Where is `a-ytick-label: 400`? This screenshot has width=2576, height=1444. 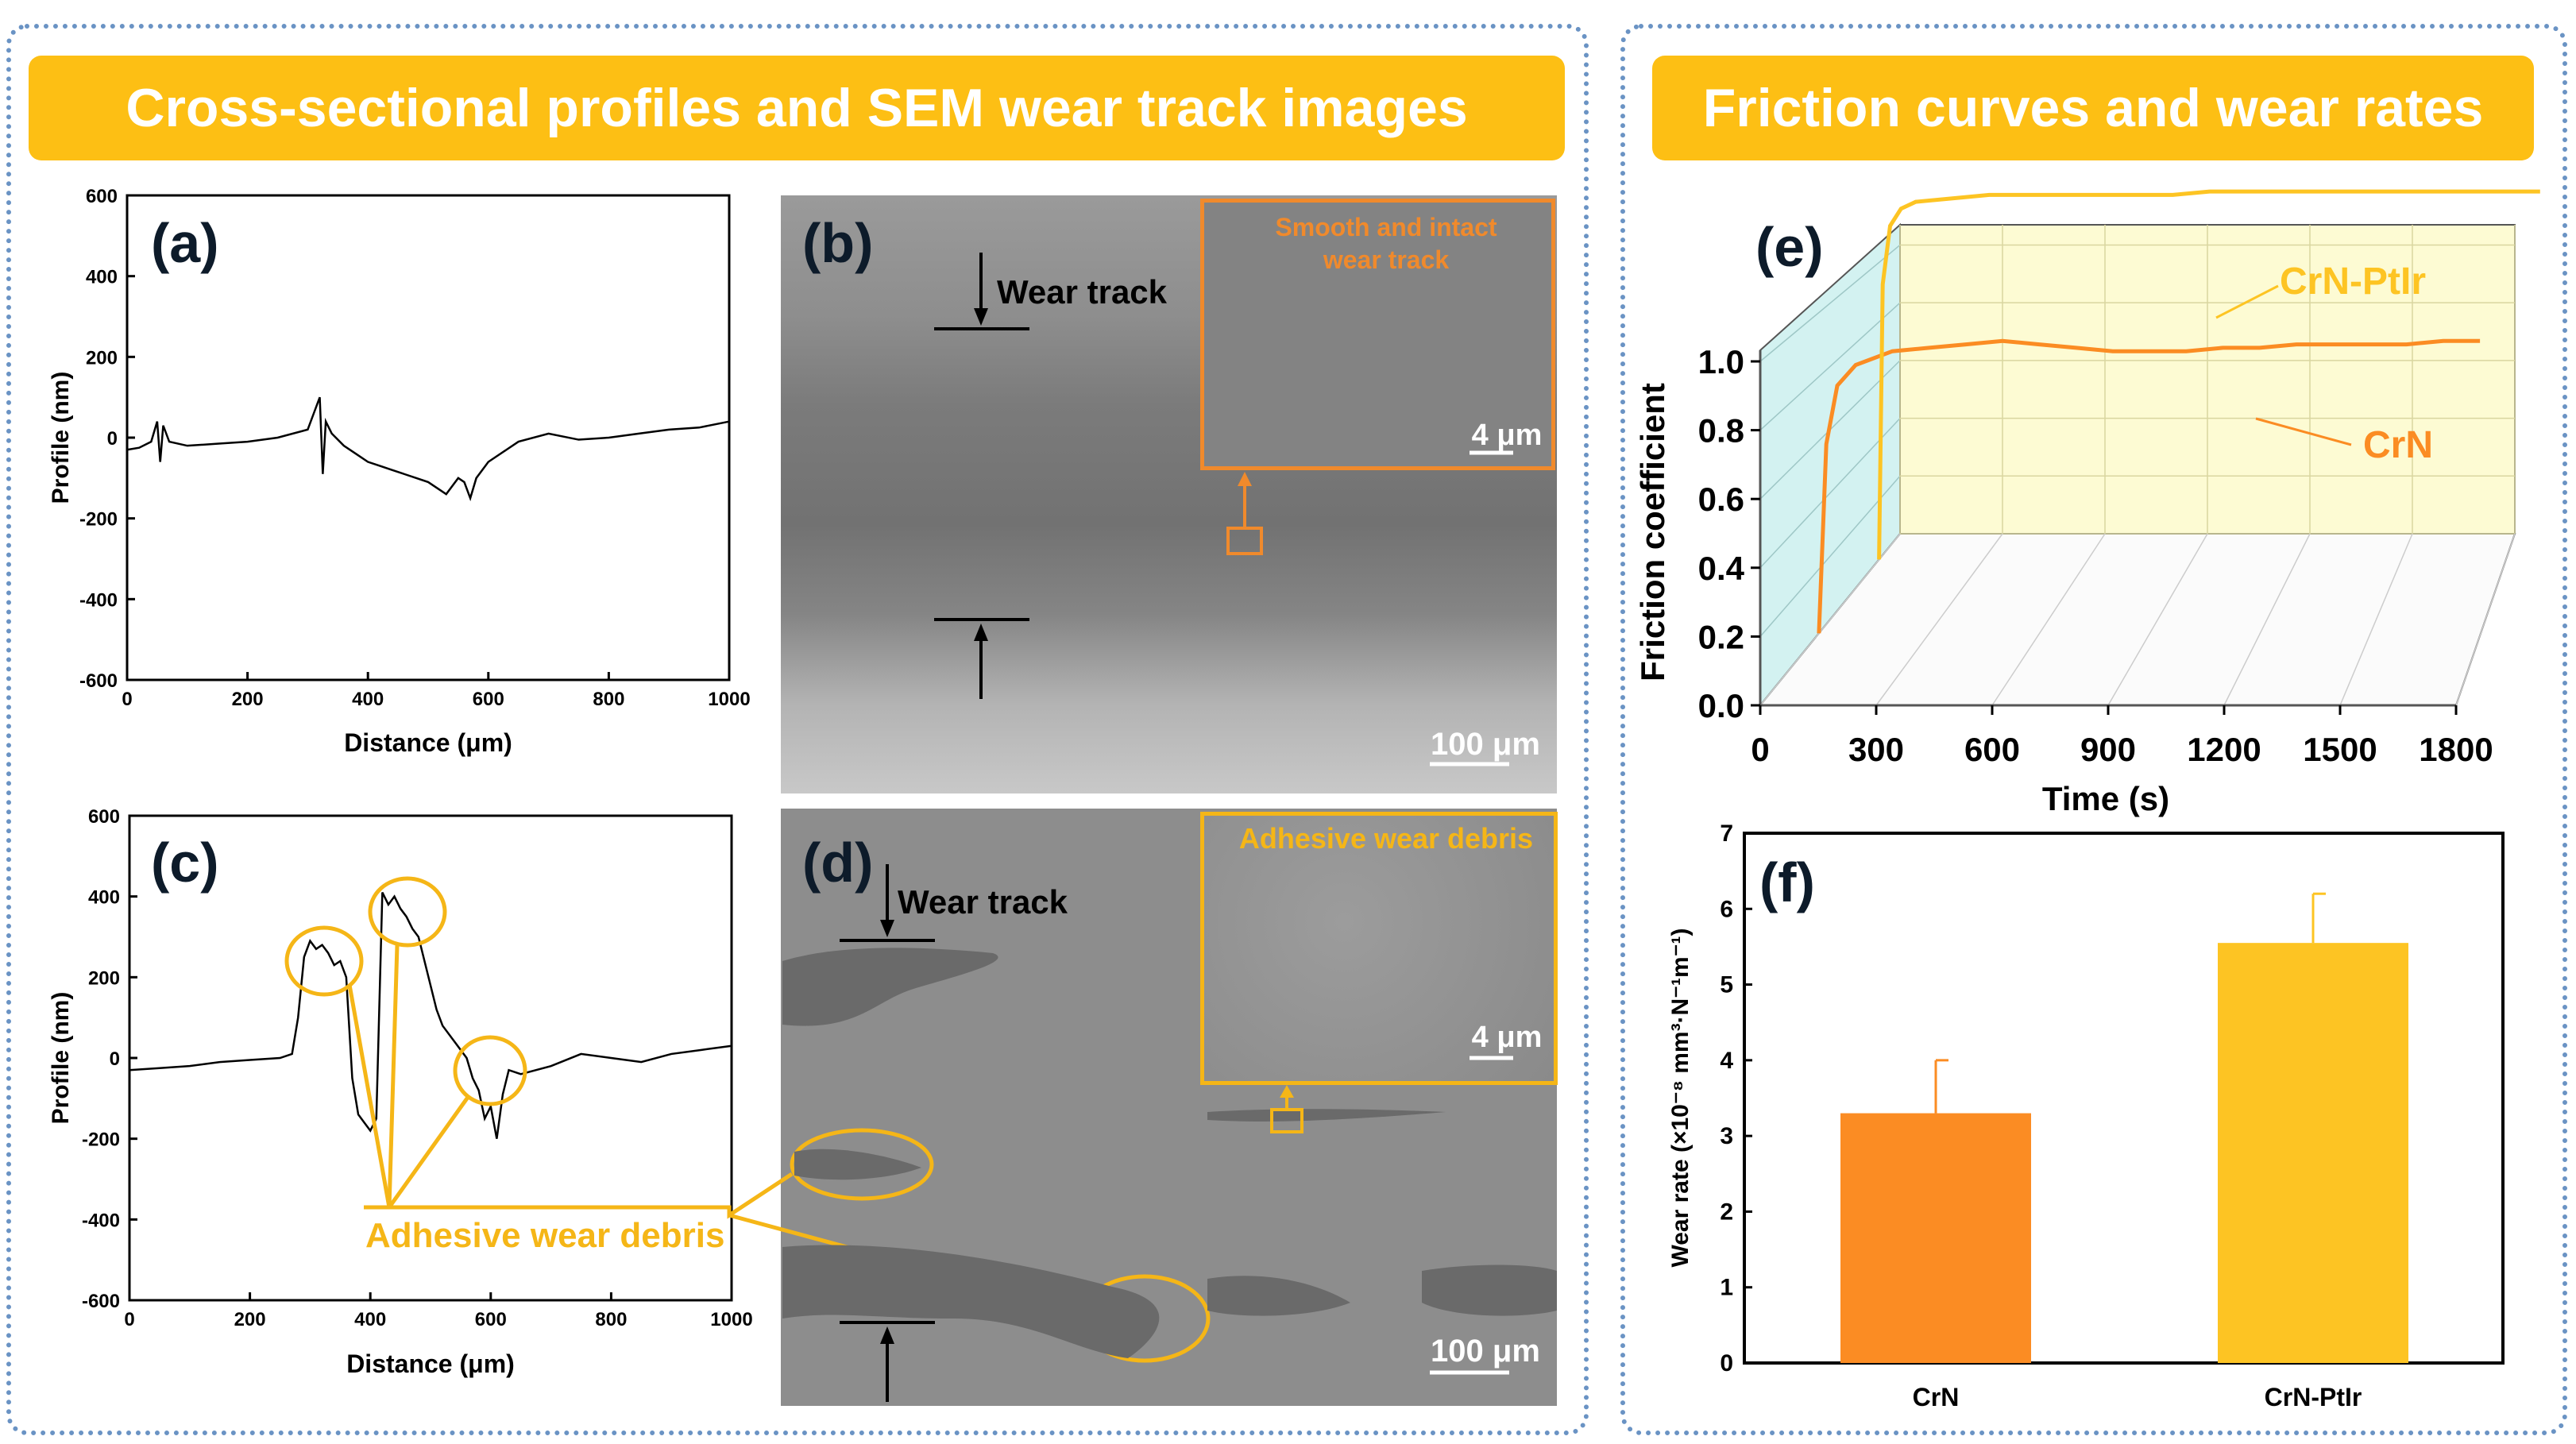
a-ytick-label: 400 is located at coordinates (102, 277).